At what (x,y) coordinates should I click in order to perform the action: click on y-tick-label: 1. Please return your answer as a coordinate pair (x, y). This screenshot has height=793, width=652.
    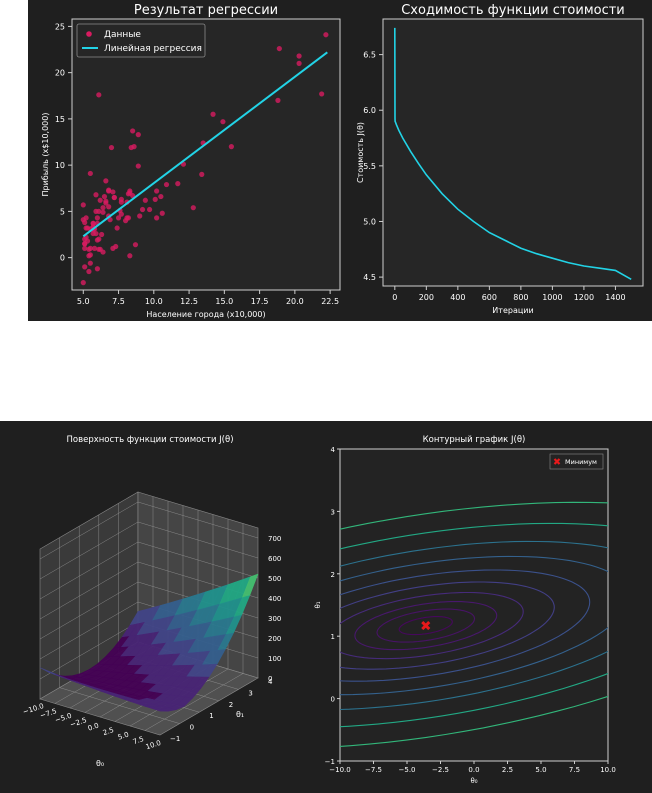
    Looking at the image, I should click on (211, 716).